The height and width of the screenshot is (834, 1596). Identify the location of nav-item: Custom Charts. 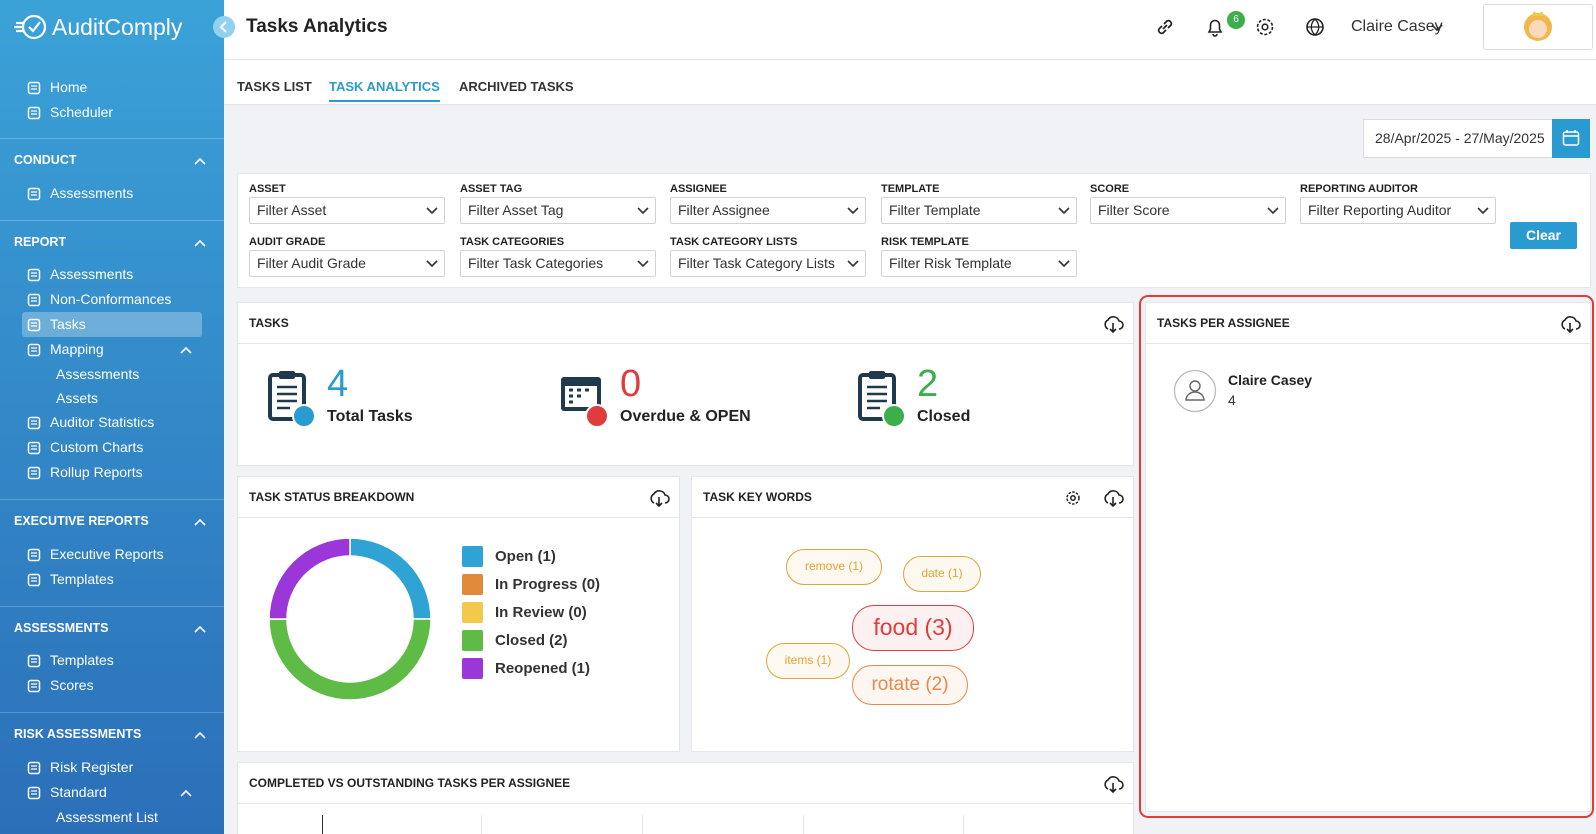
(112, 447).